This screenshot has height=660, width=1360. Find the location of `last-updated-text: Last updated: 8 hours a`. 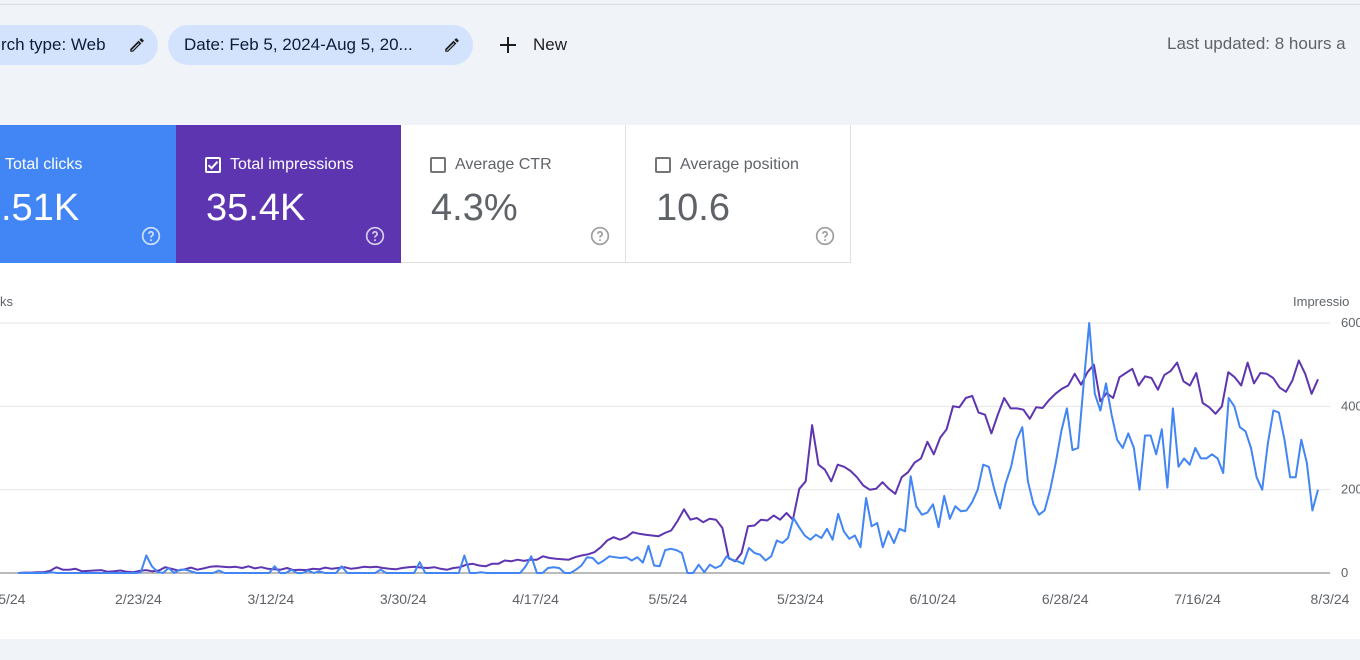

last-updated-text: Last updated: 8 hours a is located at coordinates (1256, 43).